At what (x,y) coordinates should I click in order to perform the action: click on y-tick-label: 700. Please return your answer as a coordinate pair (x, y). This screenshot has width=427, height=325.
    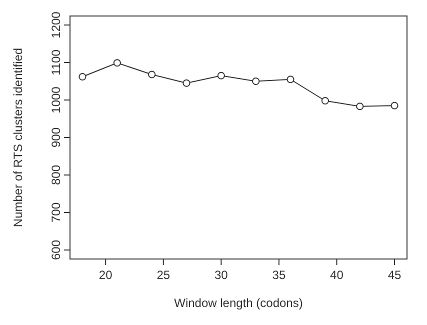
    Looking at the image, I should click on (56, 212).